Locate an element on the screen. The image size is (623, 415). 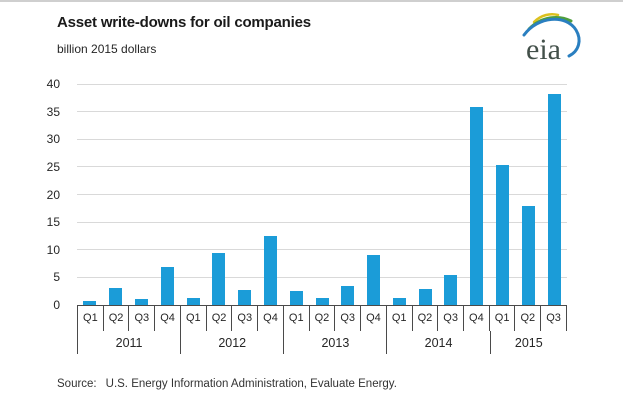
year-label-2012: 2012 is located at coordinates (231, 342).